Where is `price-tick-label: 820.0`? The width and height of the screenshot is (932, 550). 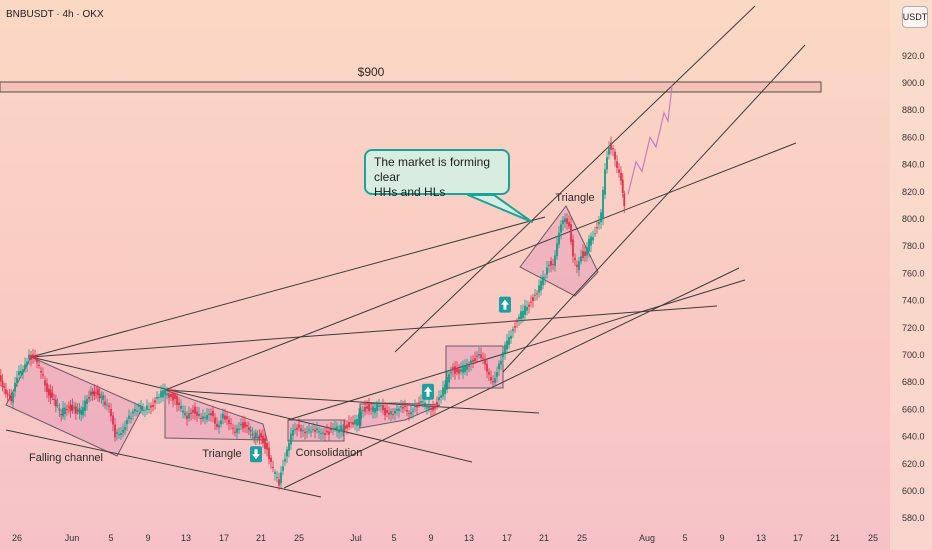 price-tick-label: 820.0 is located at coordinates (913, 192).